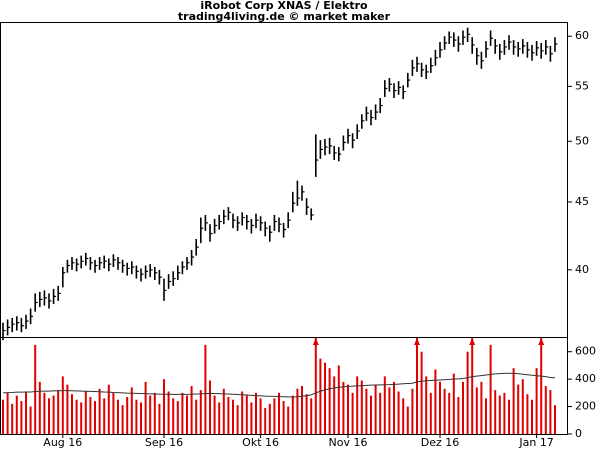  Describe the element at coordinates (164, 442) in the screenshot. I see `x-tick-label: Sep 16` at that location.